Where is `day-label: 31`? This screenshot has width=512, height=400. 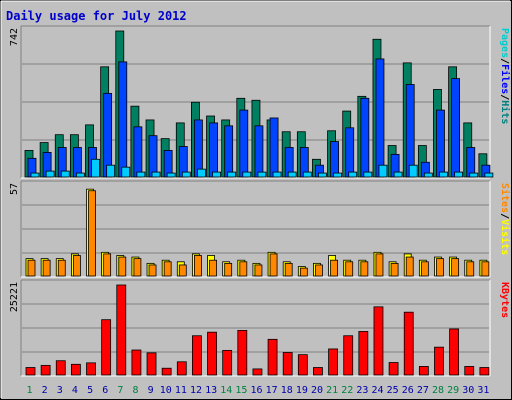 day-label: 31 is located at coordinates (483, 390).